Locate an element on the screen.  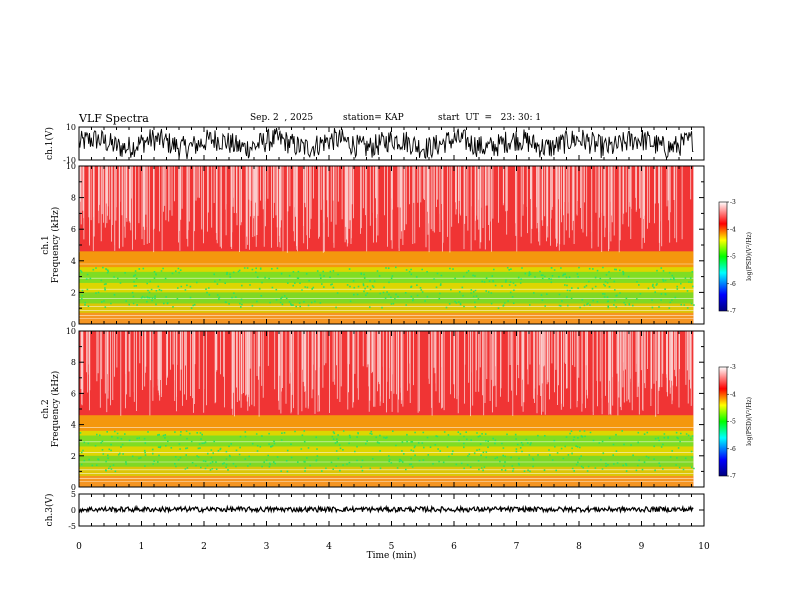
colorbar-tick-label-spec2: -3 is located at coordinates (733, 367).